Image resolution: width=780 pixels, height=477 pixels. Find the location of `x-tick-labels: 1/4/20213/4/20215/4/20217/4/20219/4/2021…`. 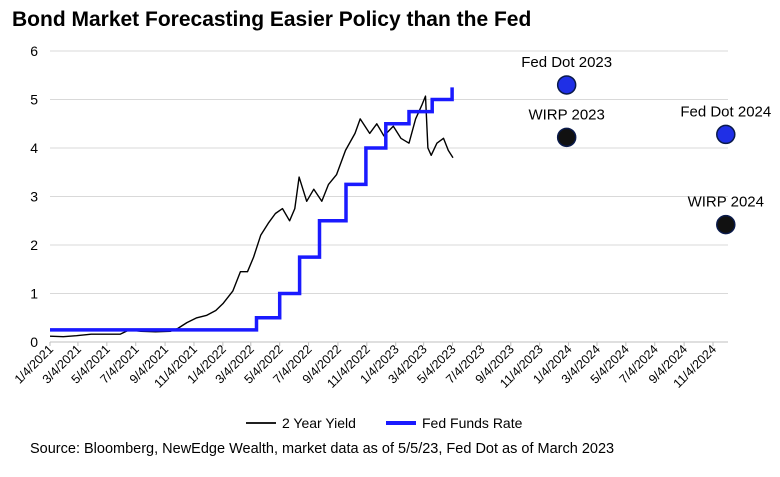

x-tick-labels: 1/4/20213/4/20215/4/20217/4/20219/4/2021… is located at coordinates (365, 366).